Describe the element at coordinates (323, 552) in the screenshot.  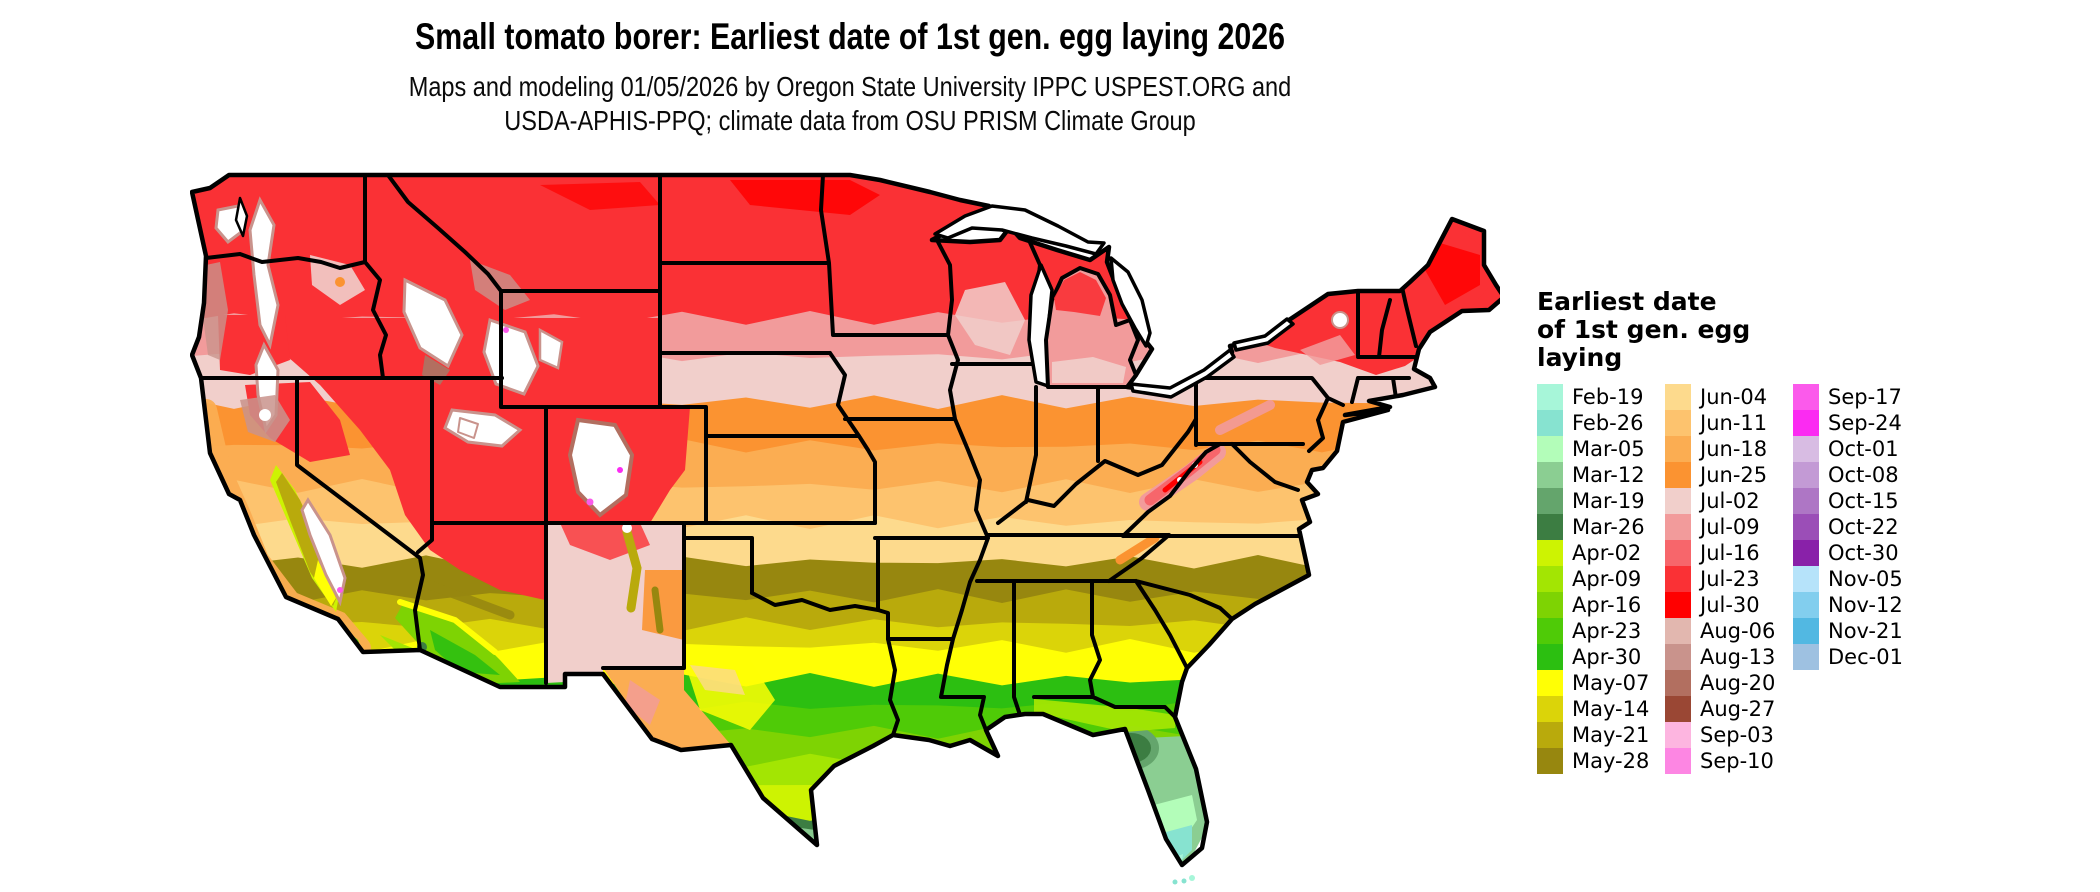
I see `mtn-sierra` at that location.